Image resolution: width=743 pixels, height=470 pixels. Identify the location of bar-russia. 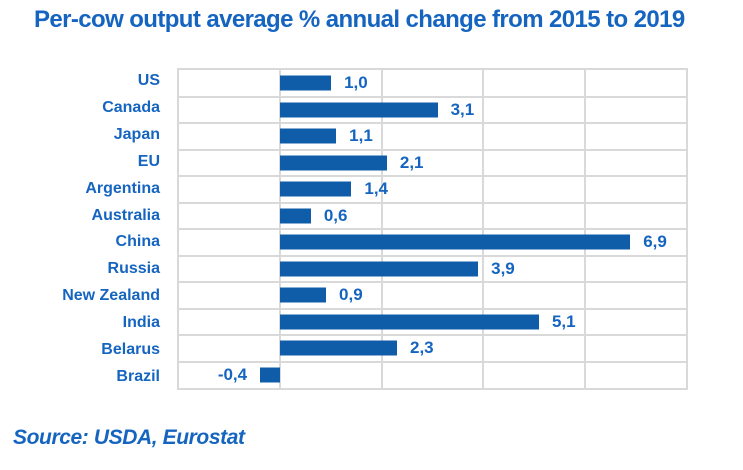
(379, 269).